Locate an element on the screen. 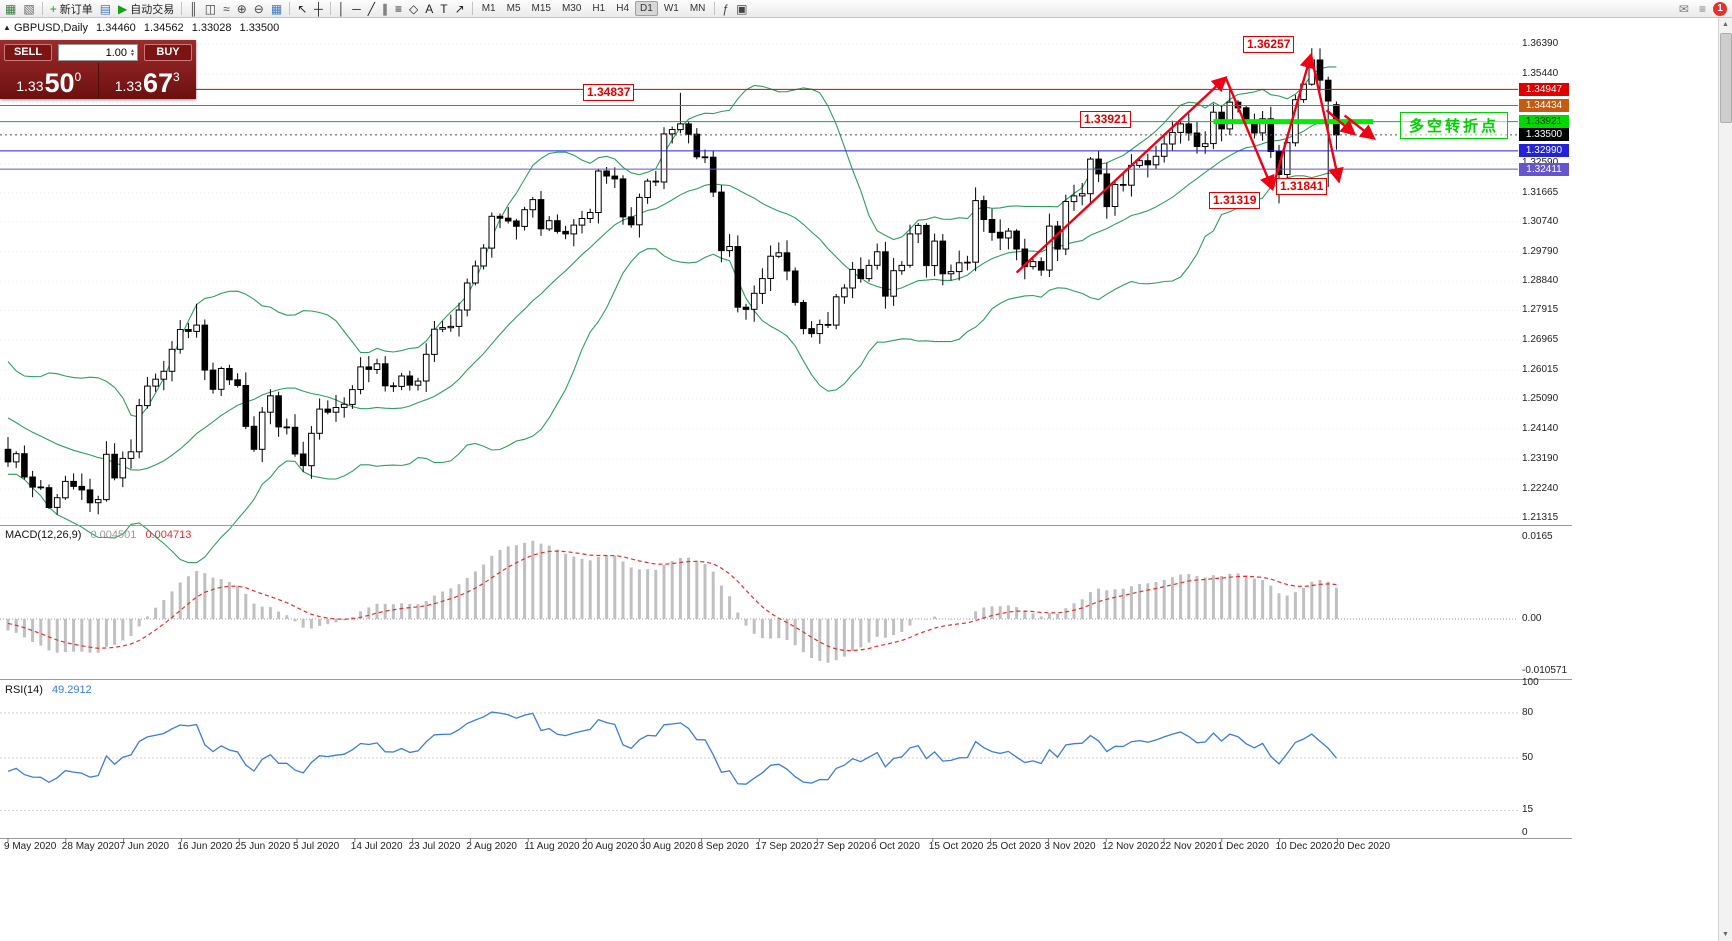  buy-price: 1.33 67 3 is located at coordinates (148, 81).